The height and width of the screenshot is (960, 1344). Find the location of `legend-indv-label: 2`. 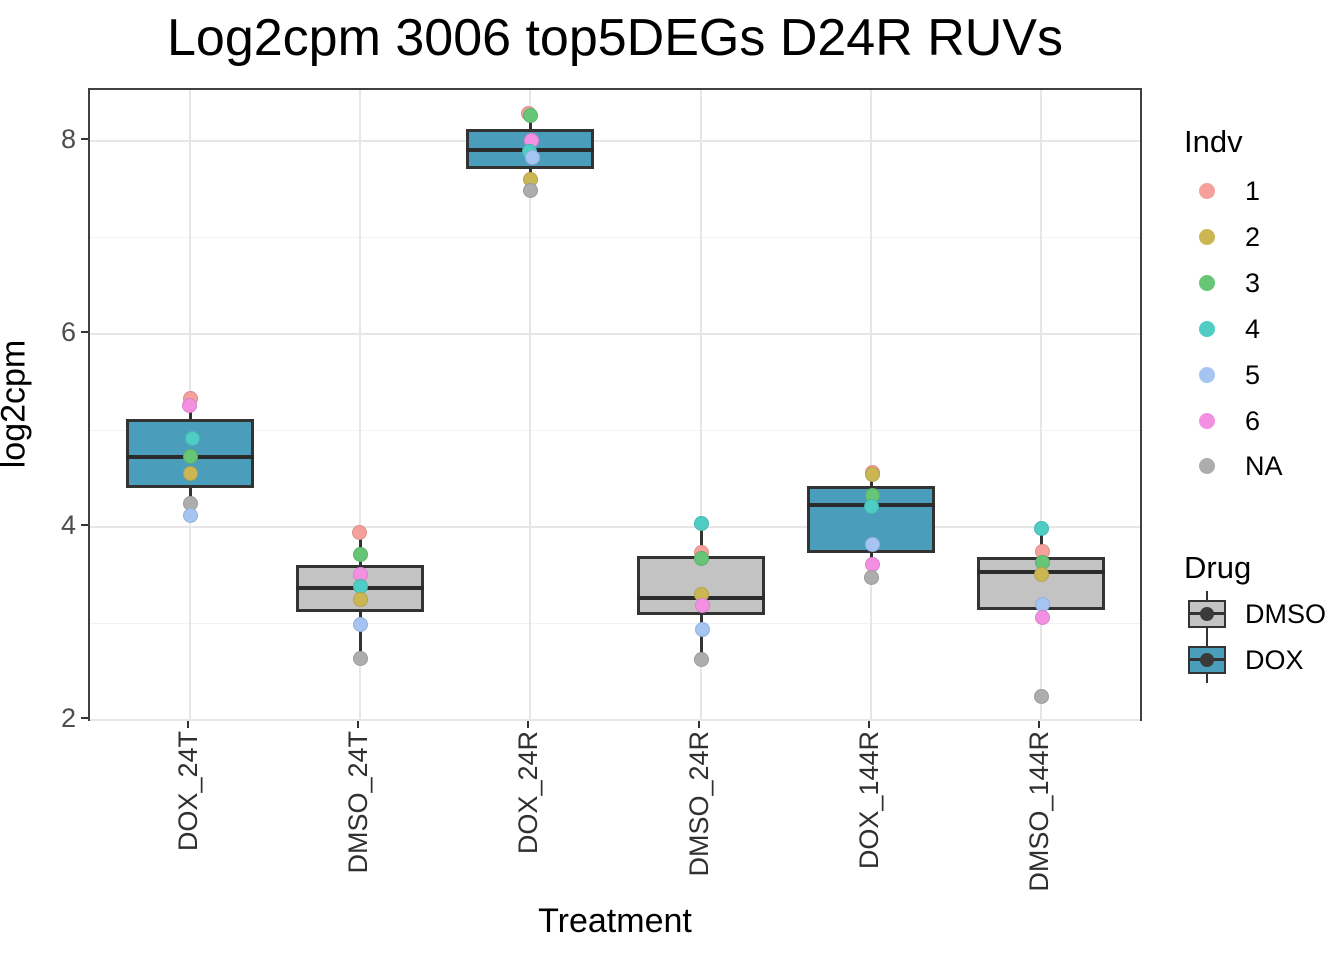

legend-indv-label: 2 is located at coordinates (1253, 236).